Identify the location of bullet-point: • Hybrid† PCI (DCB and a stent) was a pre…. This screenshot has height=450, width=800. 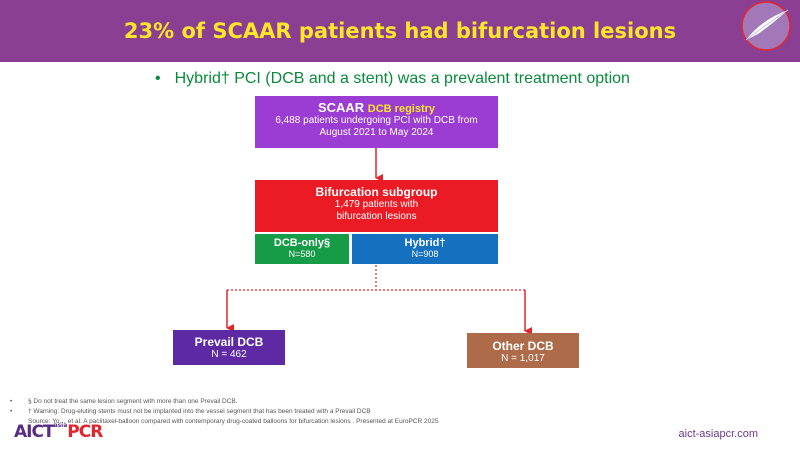
(392, 79).